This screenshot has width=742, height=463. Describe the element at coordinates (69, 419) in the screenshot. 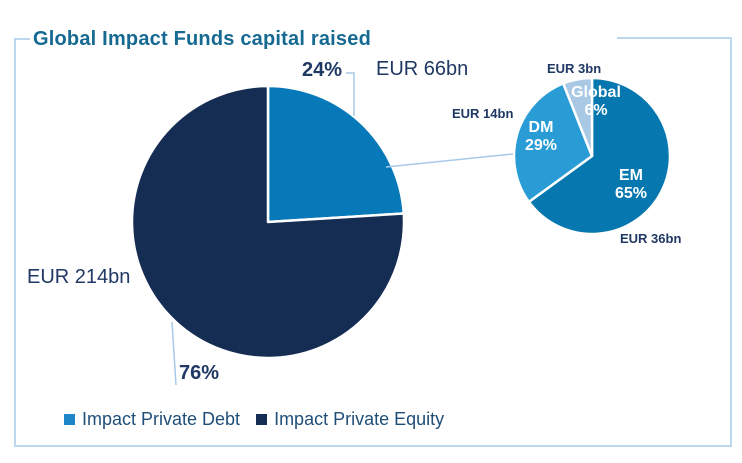

I see `debt-swatch-icon` at that location.